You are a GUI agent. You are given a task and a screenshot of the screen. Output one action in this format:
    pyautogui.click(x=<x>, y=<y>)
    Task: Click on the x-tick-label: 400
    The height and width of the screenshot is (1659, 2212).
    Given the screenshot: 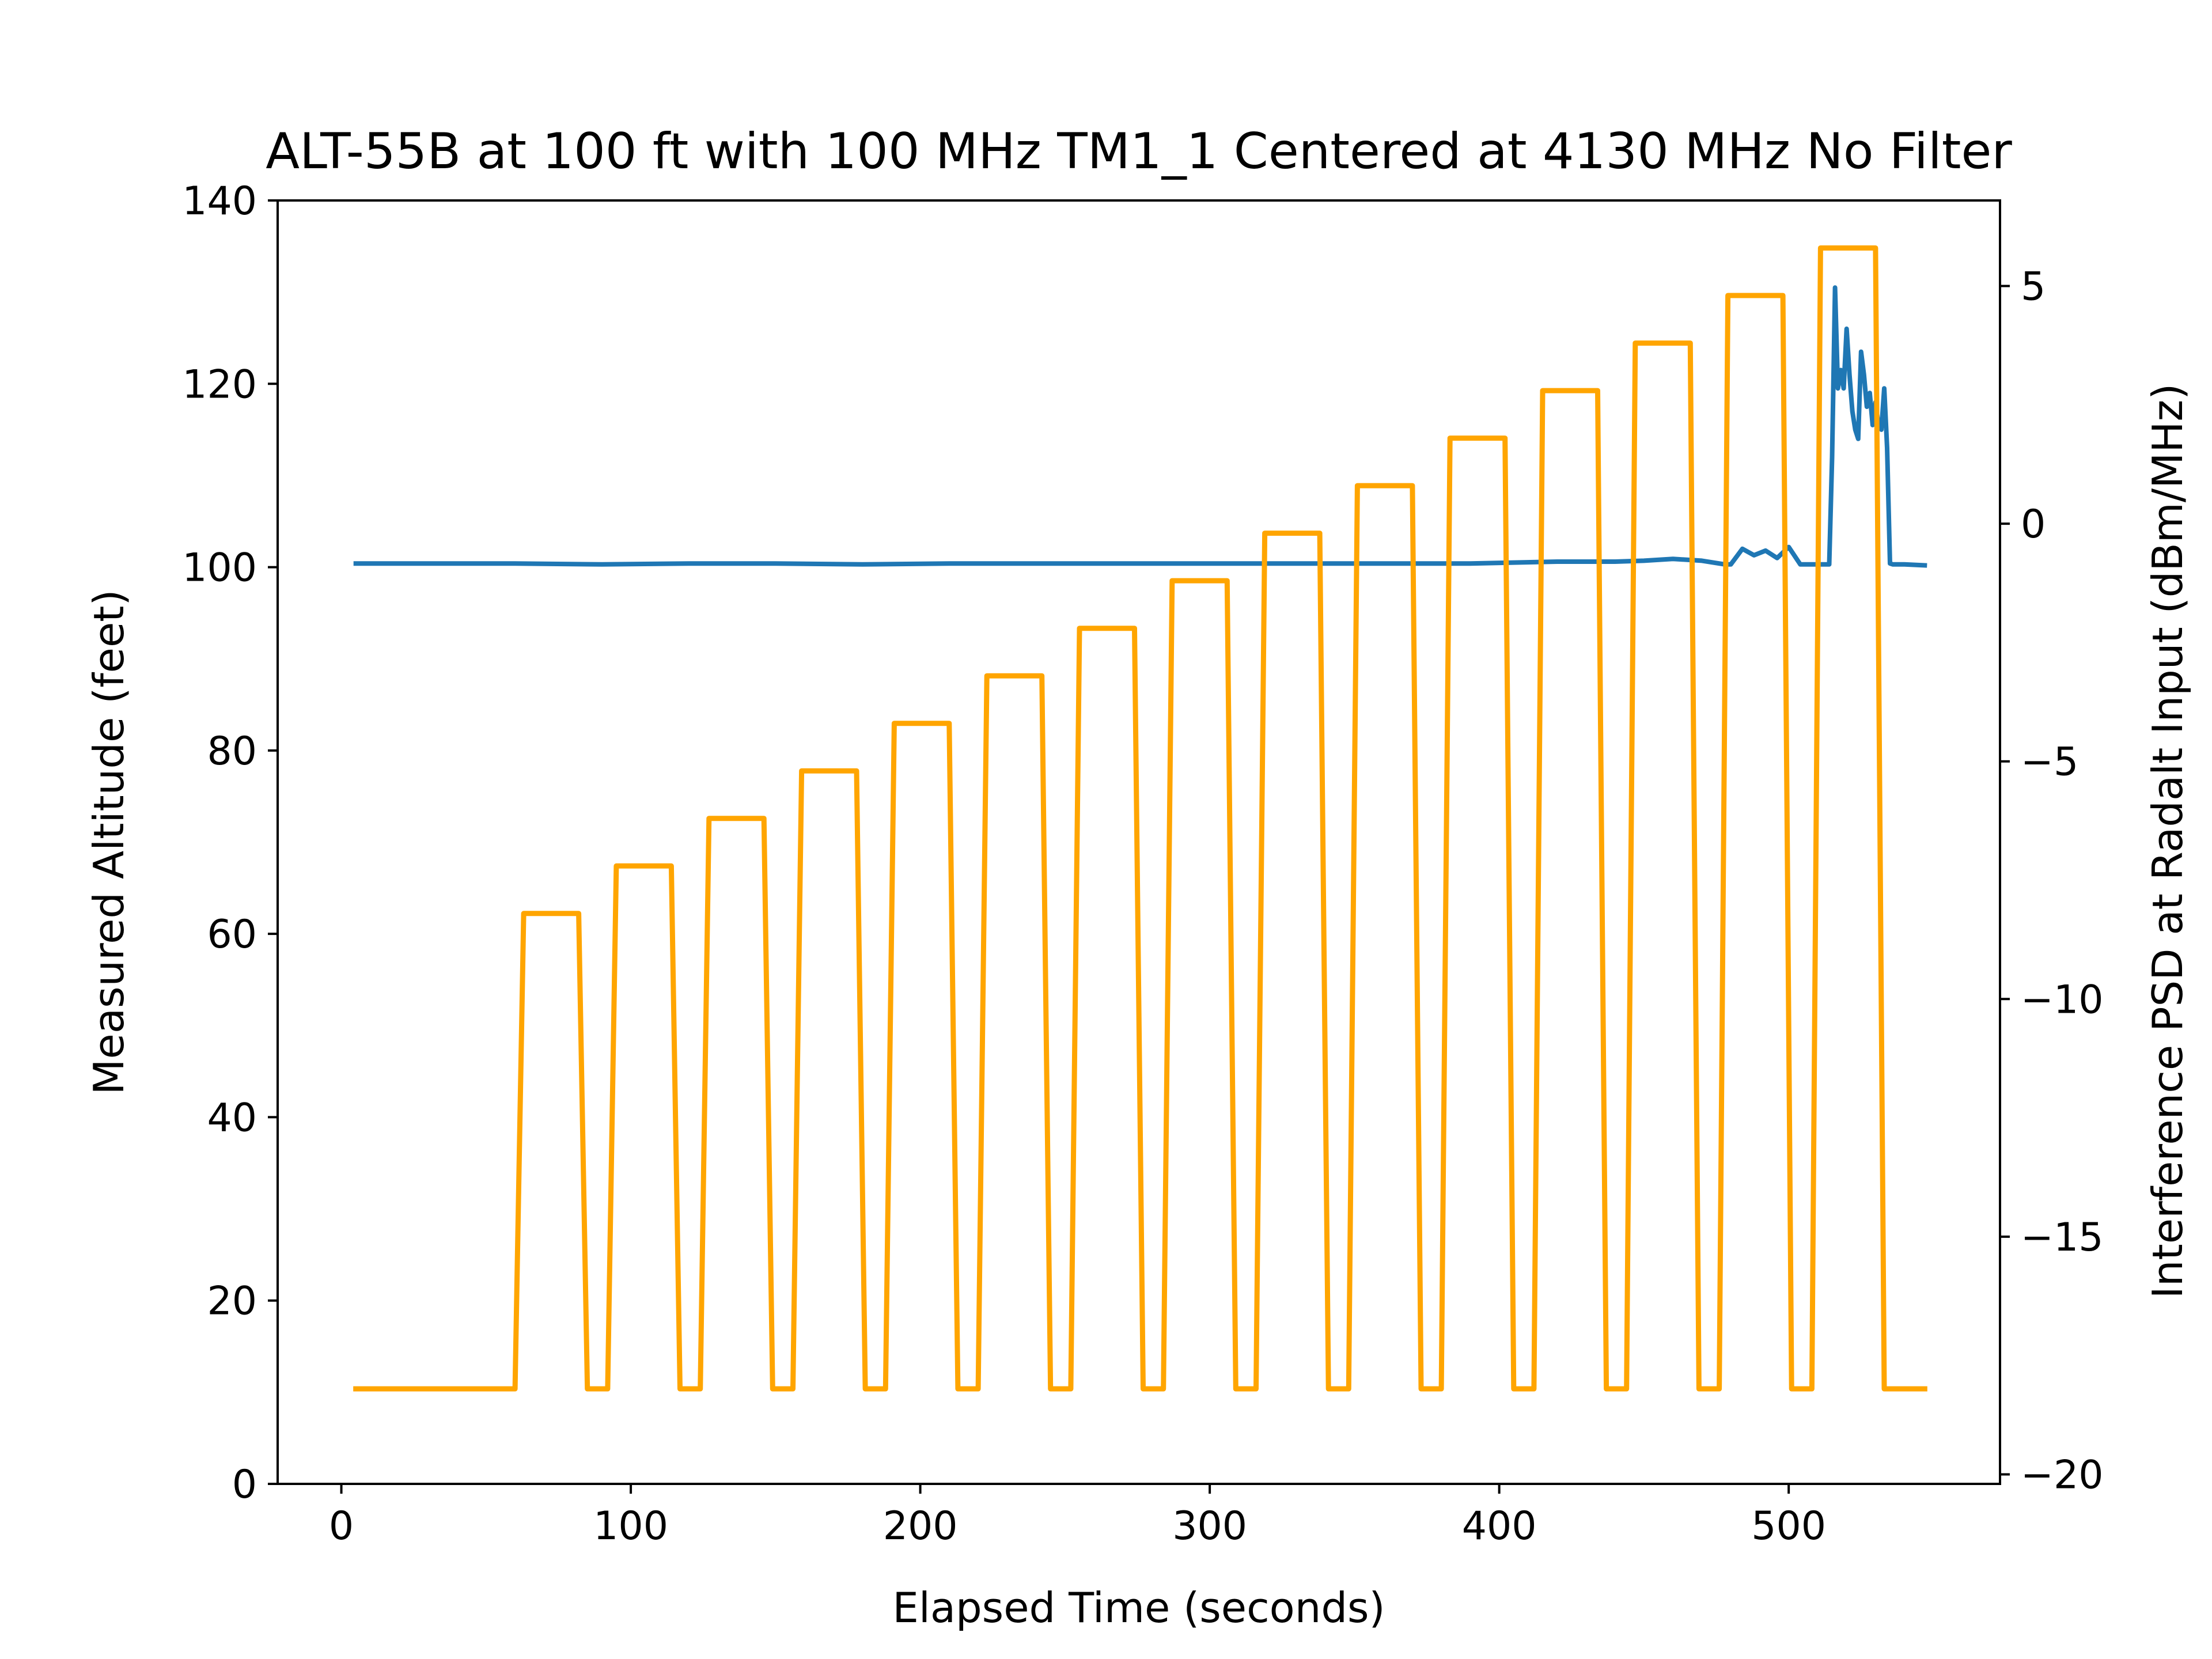 What is the action you would take?
    pyautogui.click(x=1499, y=1526)
    